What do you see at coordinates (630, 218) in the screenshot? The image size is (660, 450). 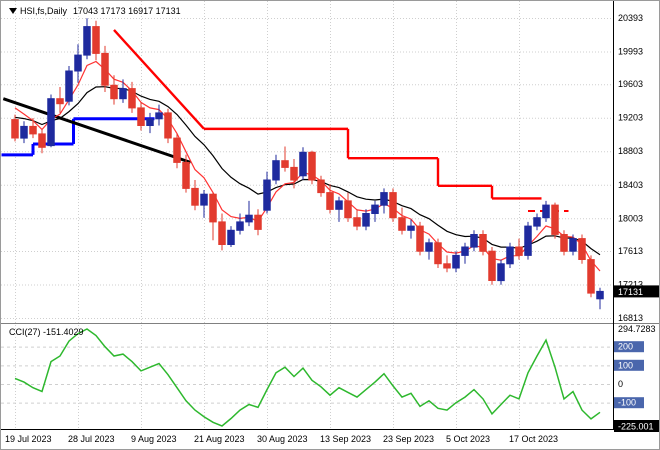 I see `svg-text: 18003` at bounding box center [630, 218].